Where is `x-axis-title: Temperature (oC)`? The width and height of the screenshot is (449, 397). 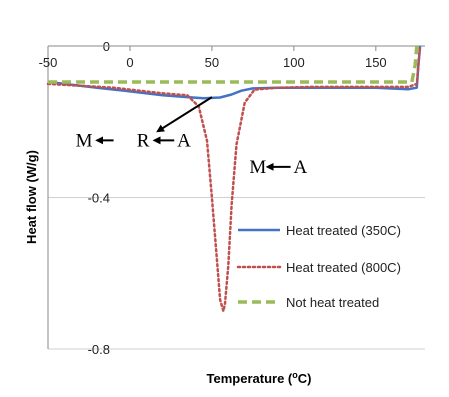
x-axis-title: Temperature (oC) is located at coordinates (259, 378).